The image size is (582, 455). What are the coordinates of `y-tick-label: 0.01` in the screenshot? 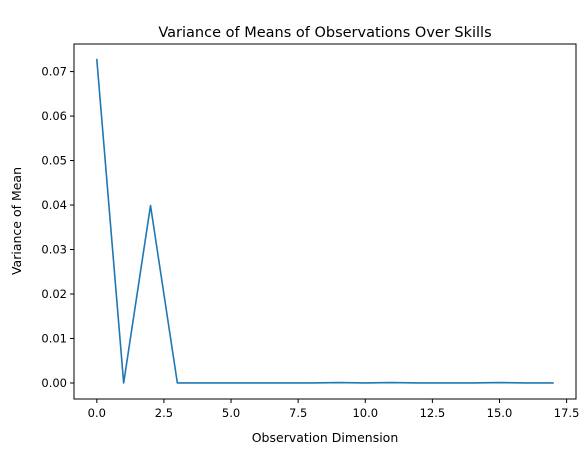 It's located at (54, 338).